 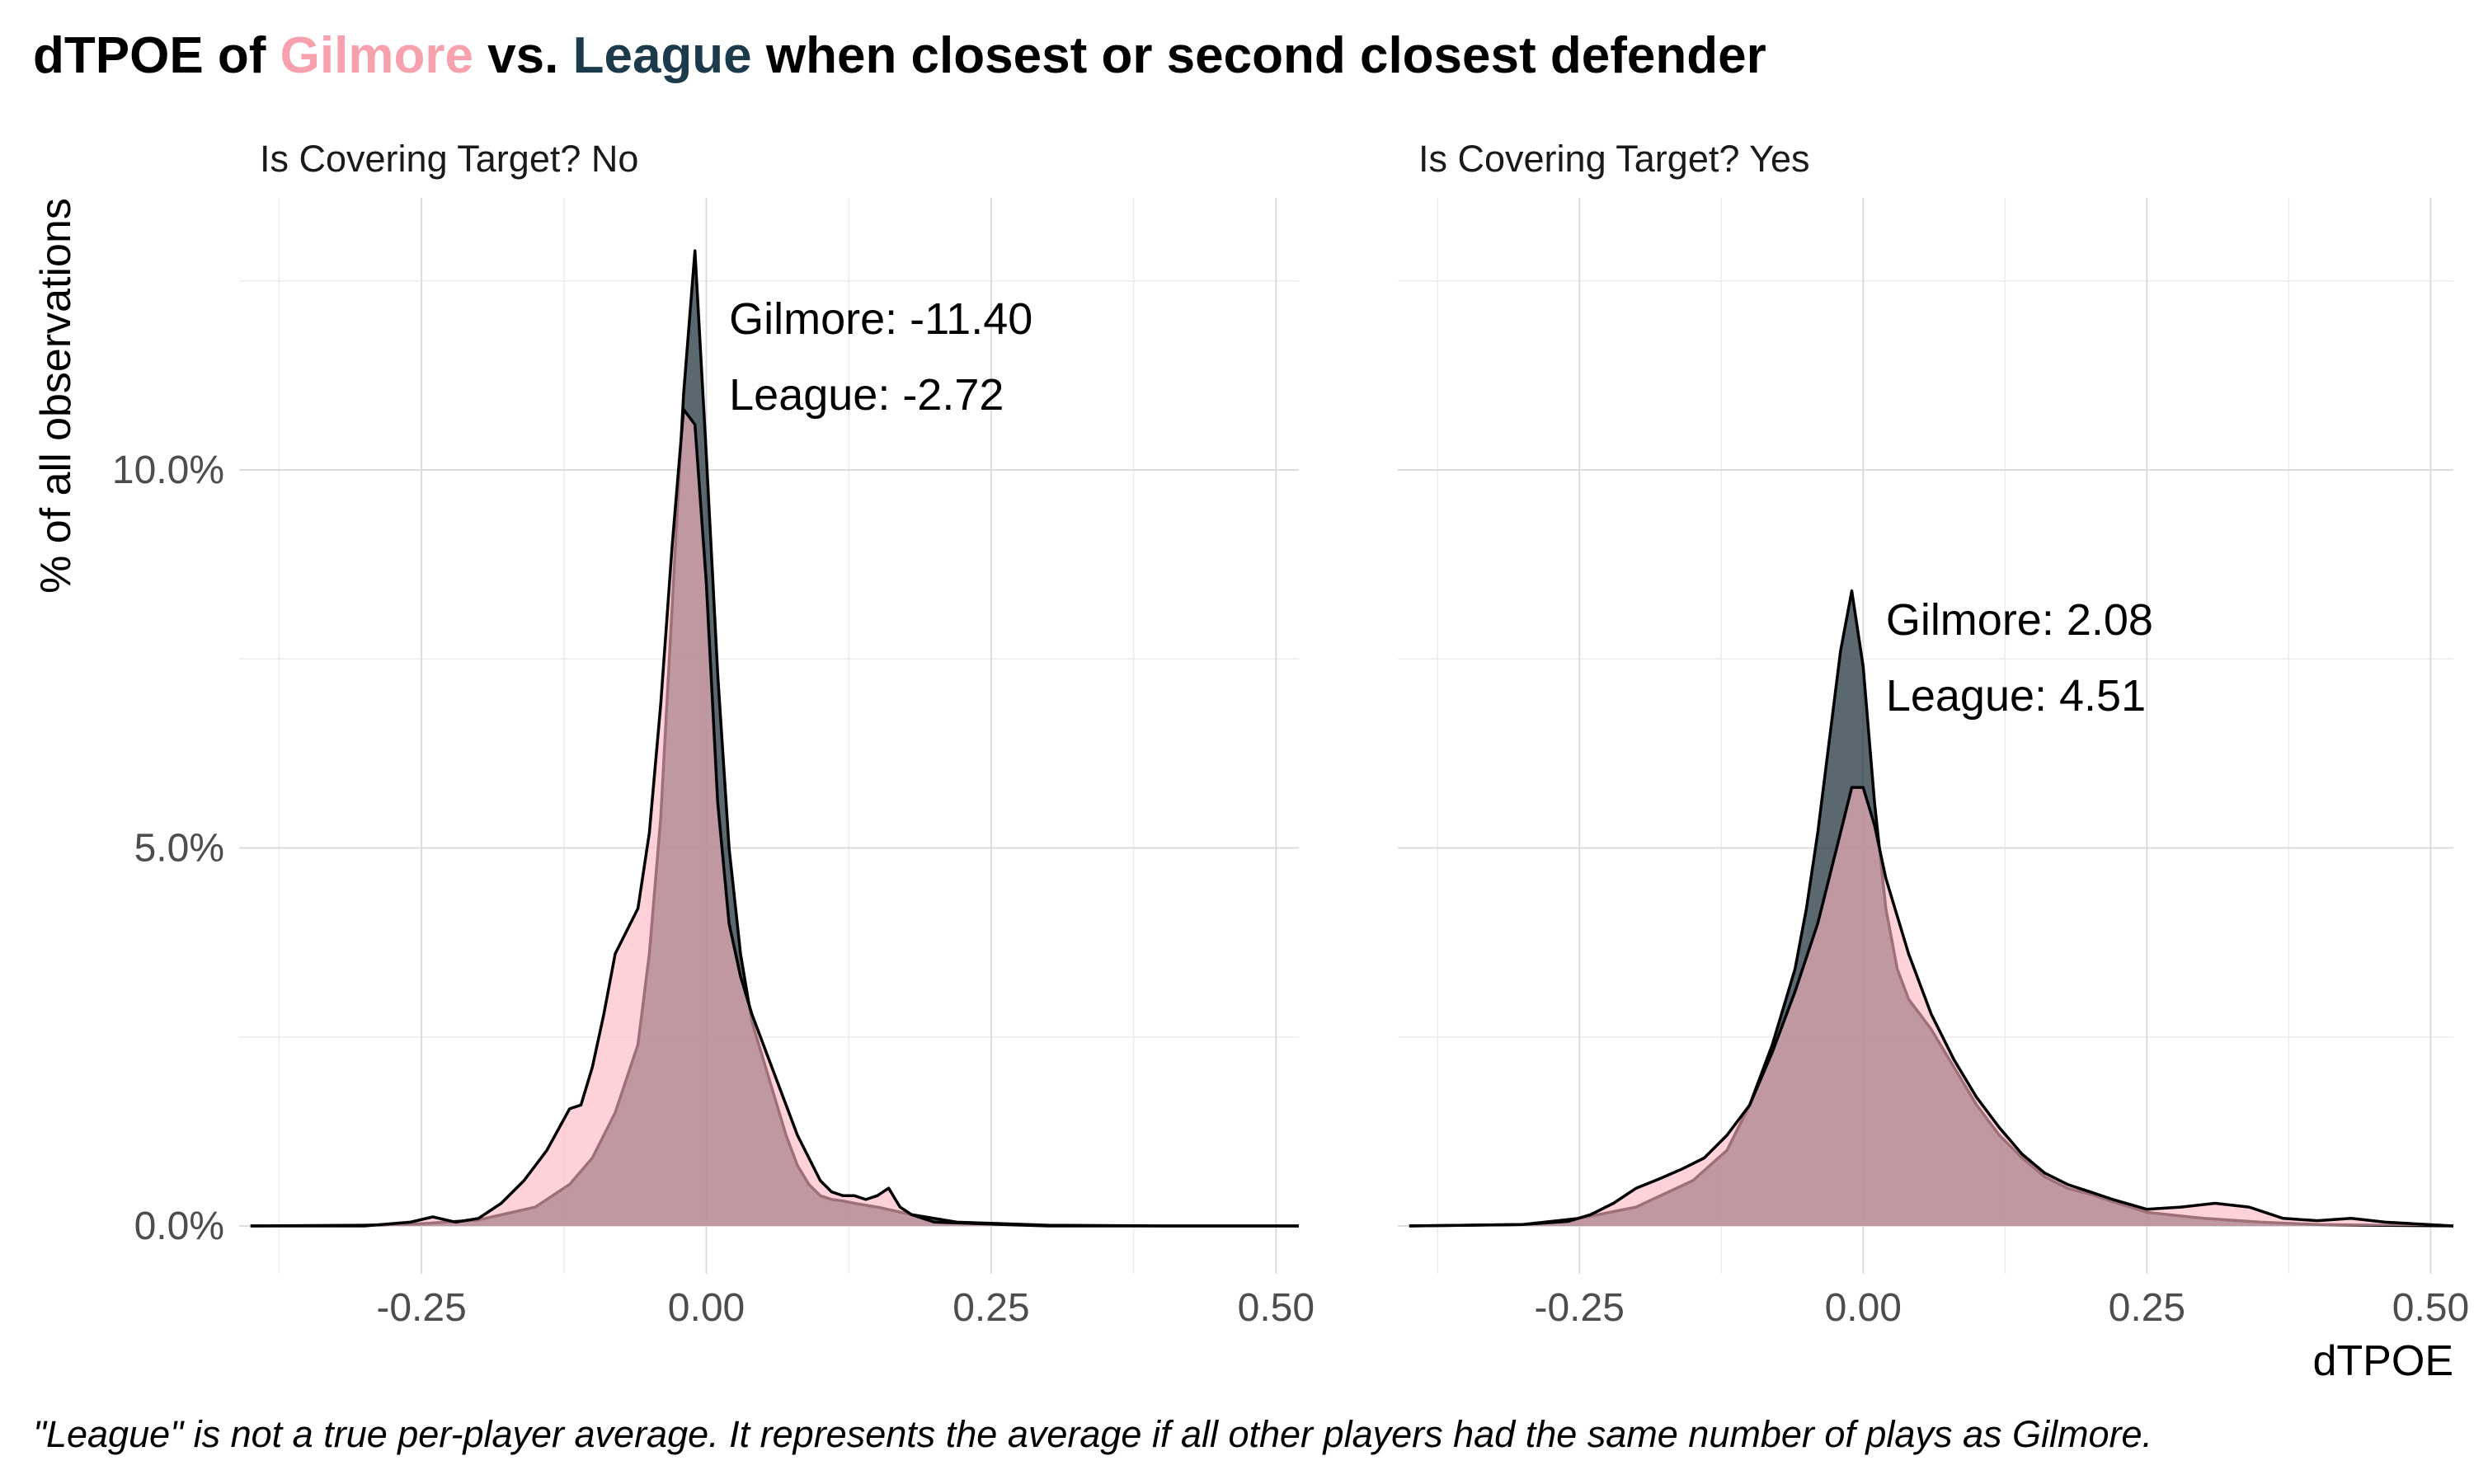 What do you see at coordinates (2019, 620) in the screenshot?
I see `annotation-gilmore: Gilmore: 2.08` at bounding box center [2019, 620].